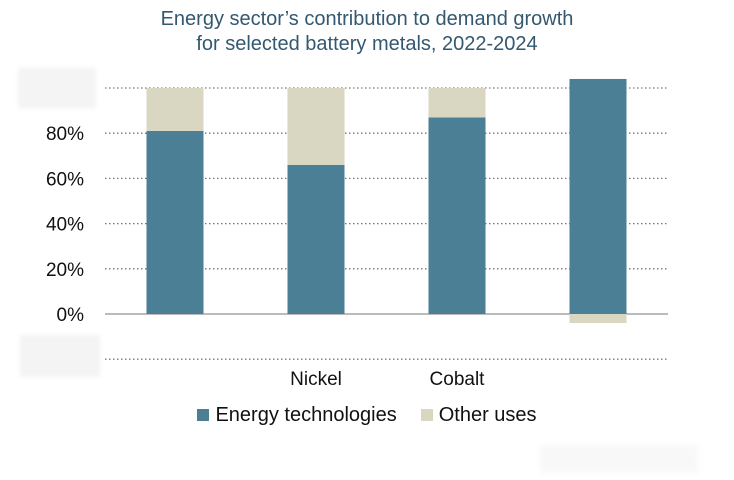  I want to click on legend-swatch-energy, so click(203, 415).